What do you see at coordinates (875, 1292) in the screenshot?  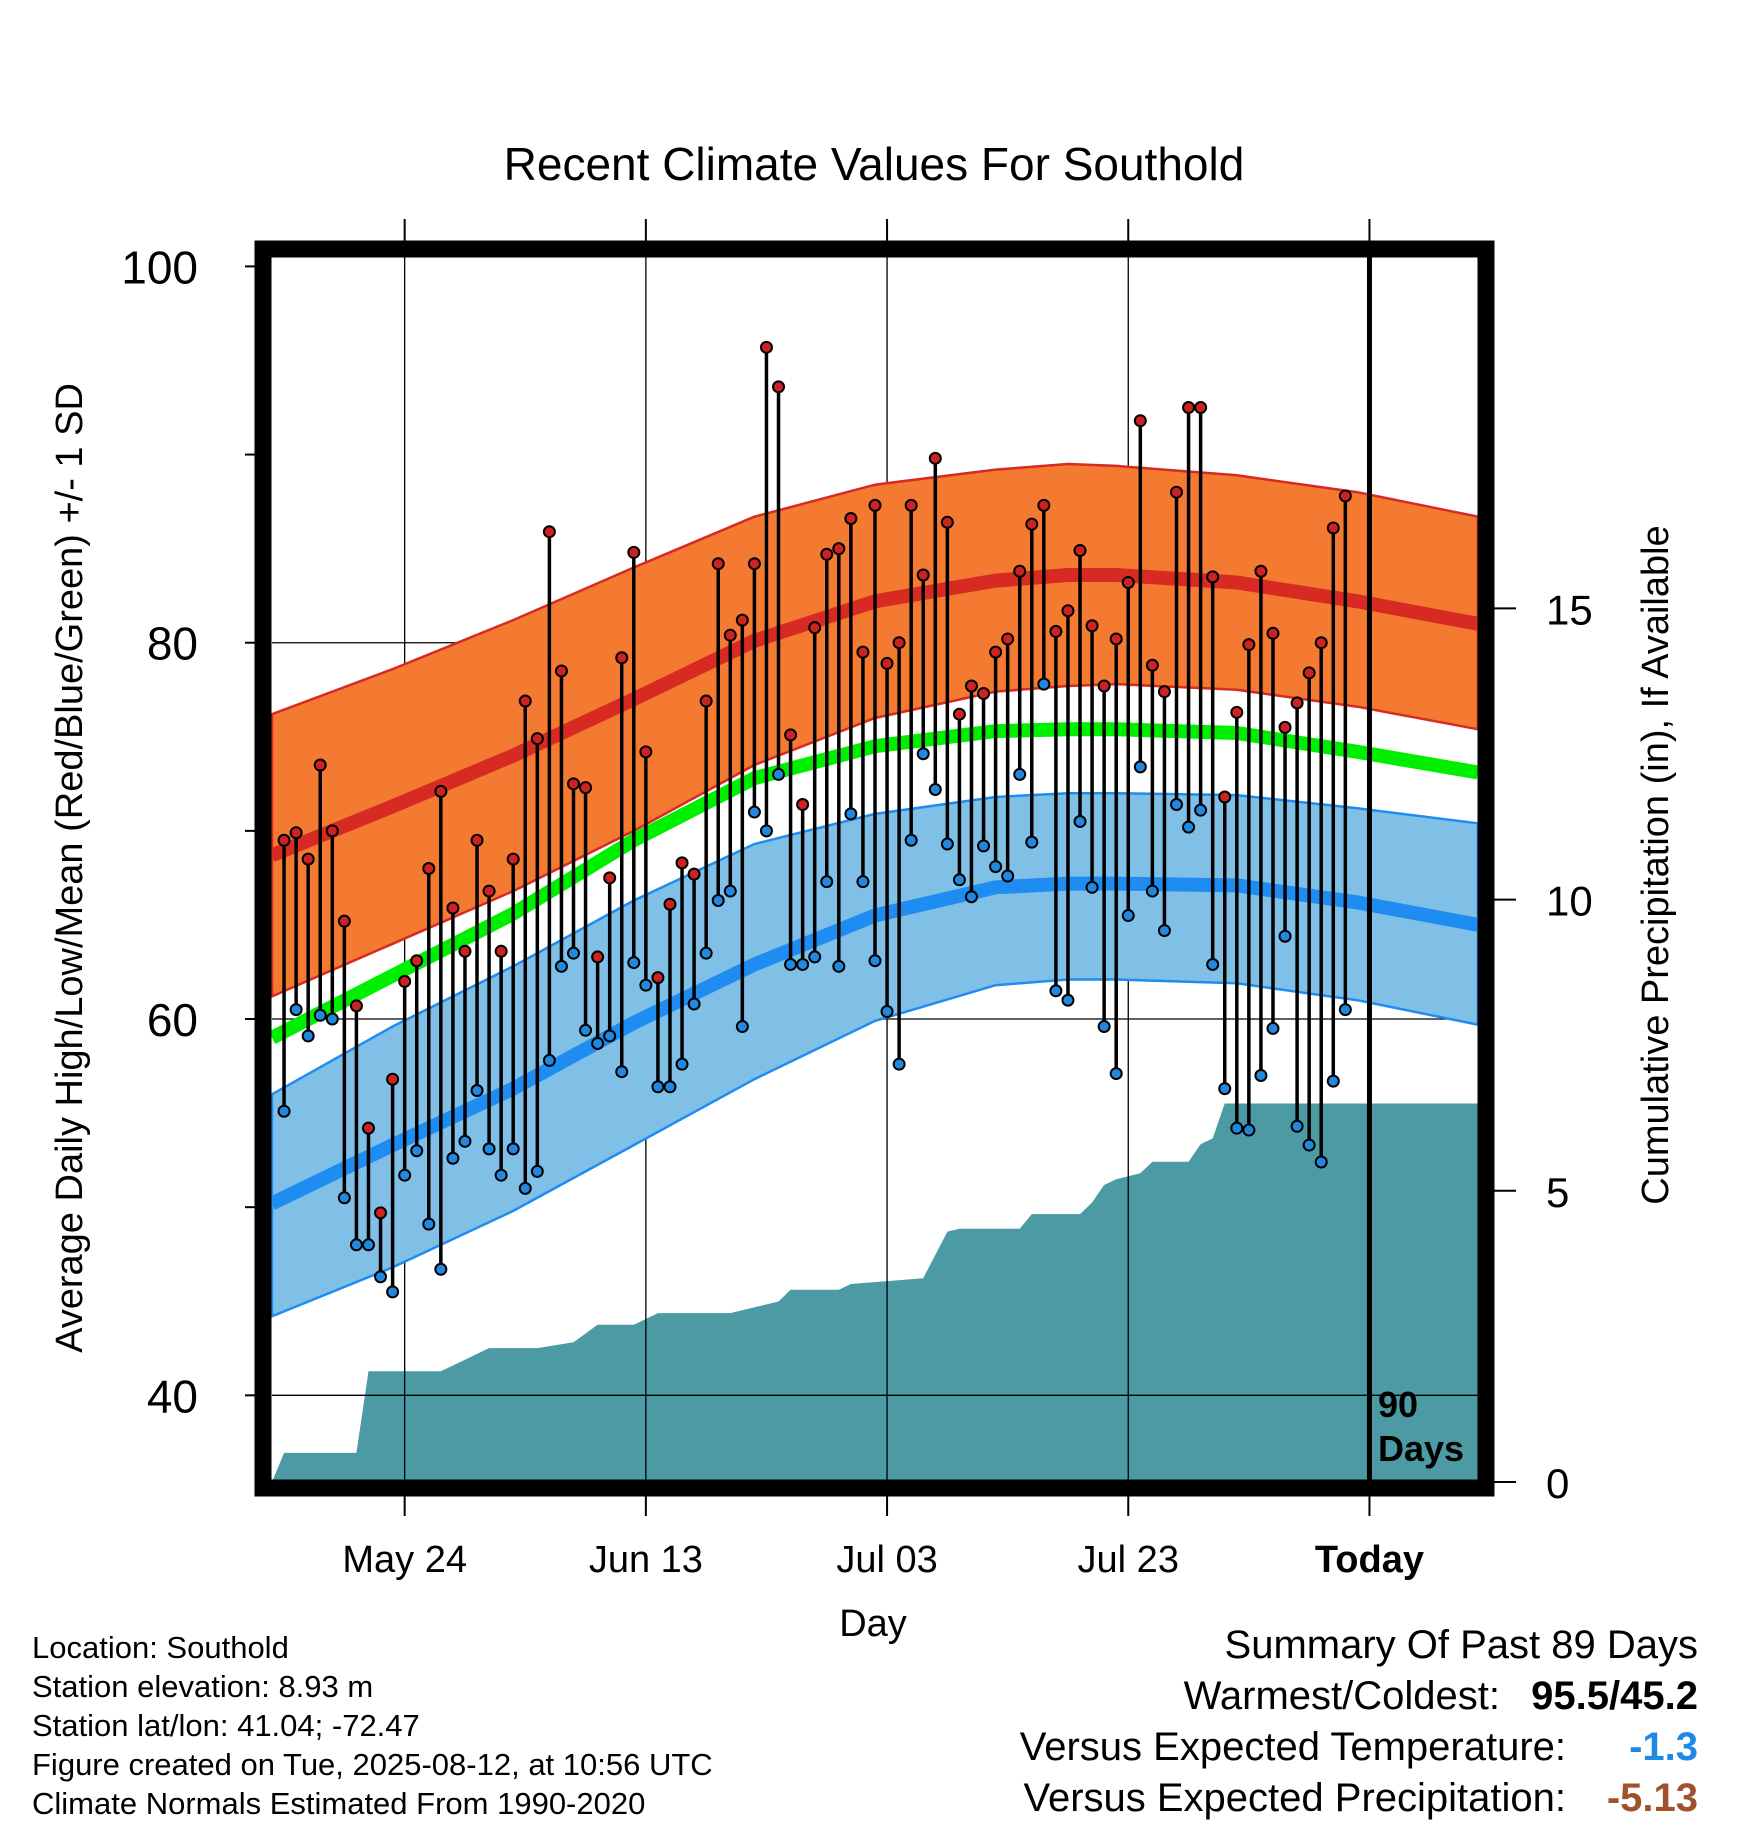 I see `precip-area` at bounding box center [875, 1292].